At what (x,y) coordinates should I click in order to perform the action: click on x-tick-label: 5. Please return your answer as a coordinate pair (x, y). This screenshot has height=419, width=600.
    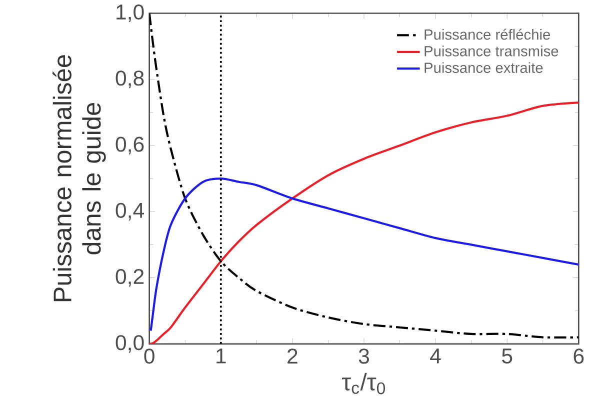
    Looking at the image, I should click on (507, 356).